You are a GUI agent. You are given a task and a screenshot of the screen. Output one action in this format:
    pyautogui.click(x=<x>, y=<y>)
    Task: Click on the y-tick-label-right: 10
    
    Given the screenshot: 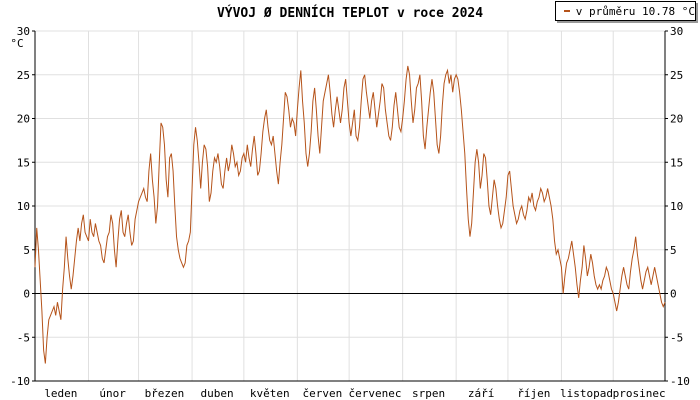 What is the action you would take?
    pyautogui.click(x=676, y=206)
    